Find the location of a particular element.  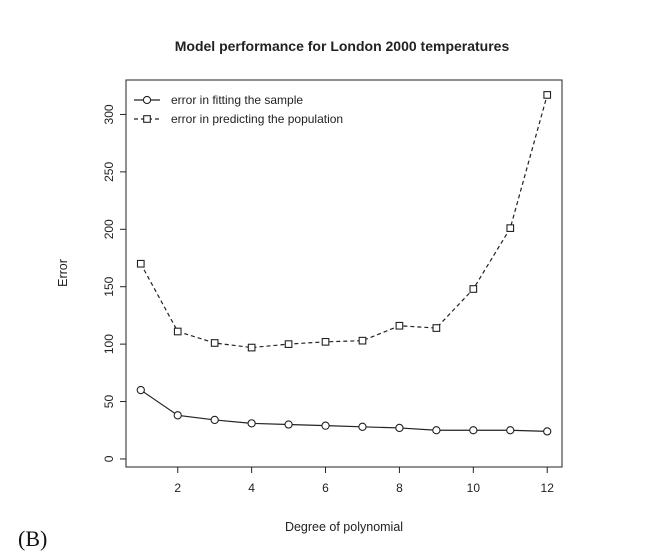

legend-entry: error in fitting the sample is located at coordinates (237, 100).